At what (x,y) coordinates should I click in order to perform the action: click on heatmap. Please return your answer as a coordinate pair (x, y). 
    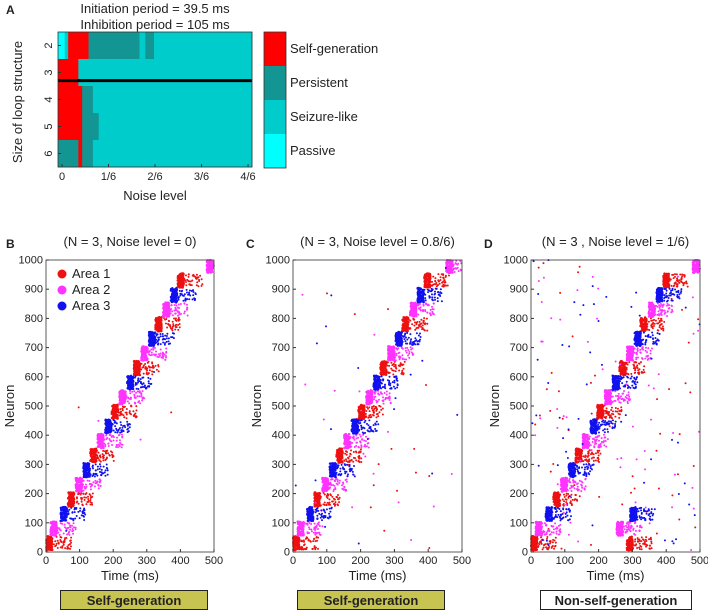
    Looking at the image, I should click on (155, 100).